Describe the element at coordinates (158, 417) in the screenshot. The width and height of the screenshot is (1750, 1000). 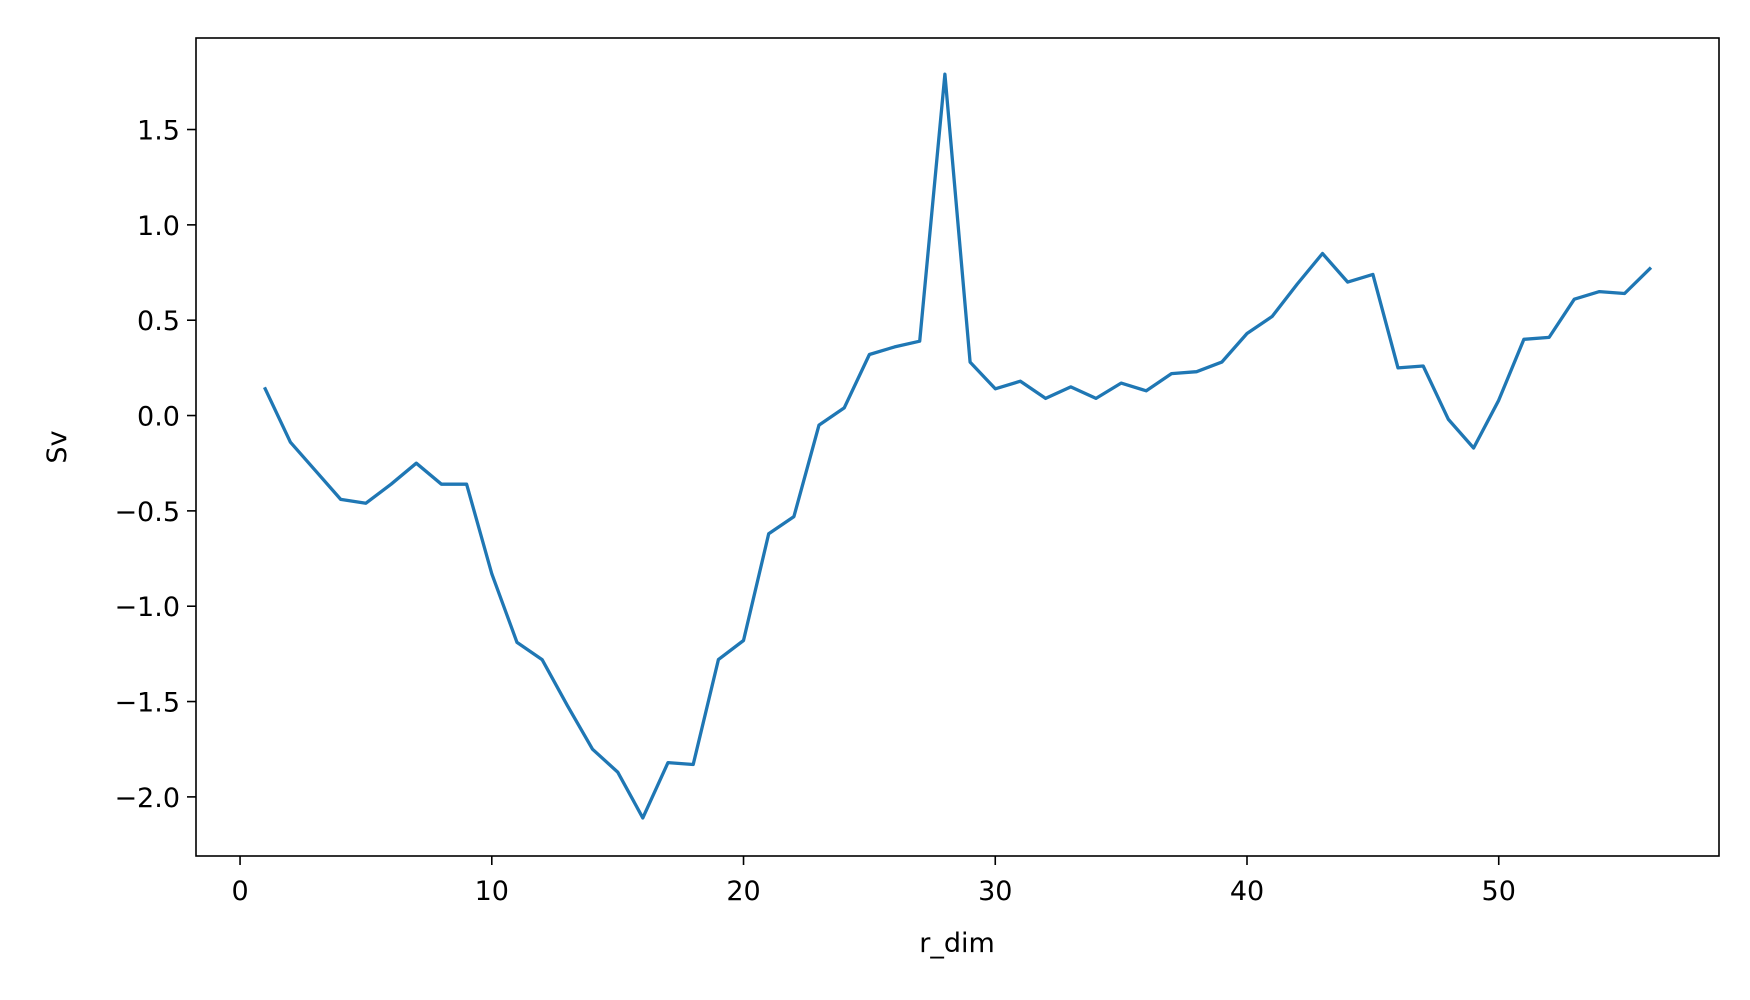
I see `y-tick-label: 0.0` at that location.